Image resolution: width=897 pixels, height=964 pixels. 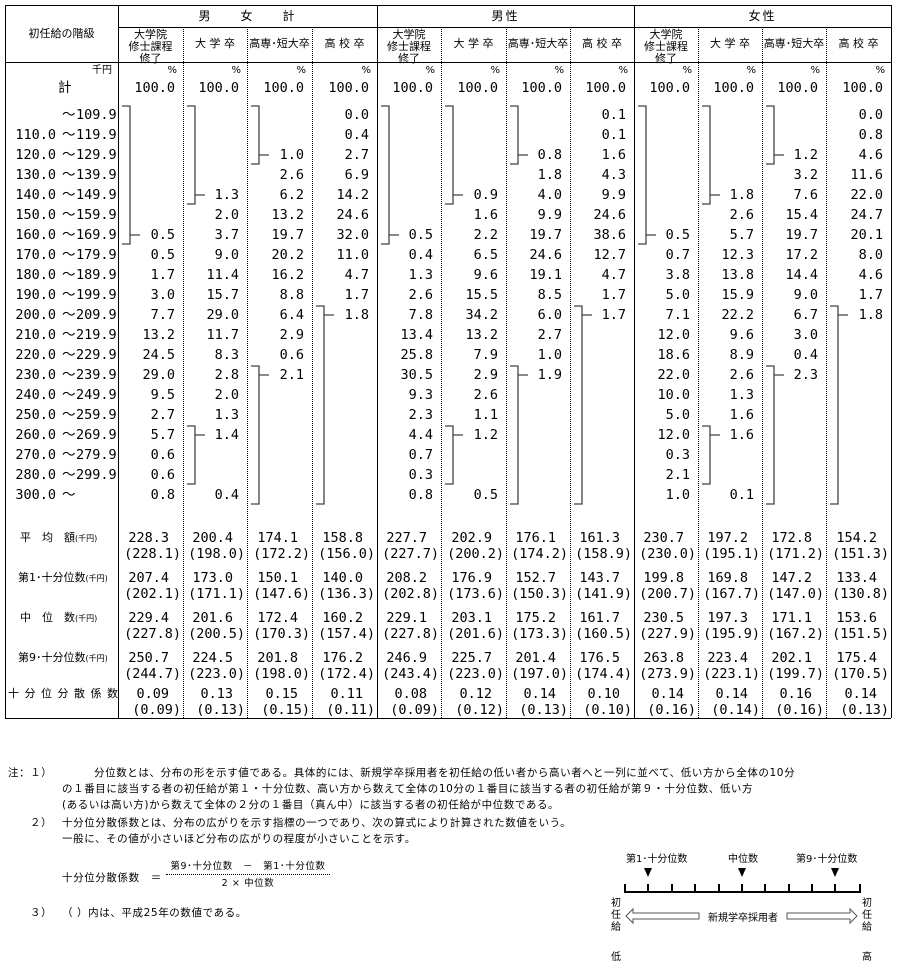 I want to click on stat-prev-year-value: (157.4), so click(x=346, y=634).